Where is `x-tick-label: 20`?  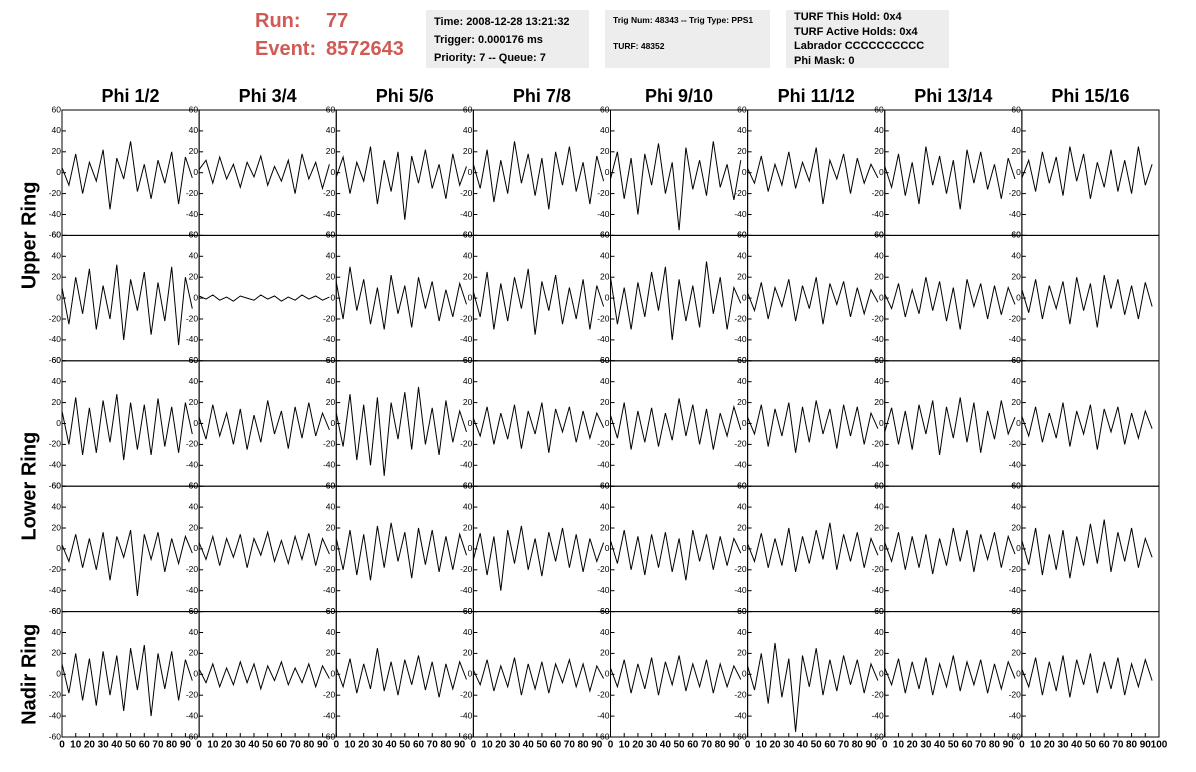 x-tick-label: 20 is located at coordinates (501, 745).